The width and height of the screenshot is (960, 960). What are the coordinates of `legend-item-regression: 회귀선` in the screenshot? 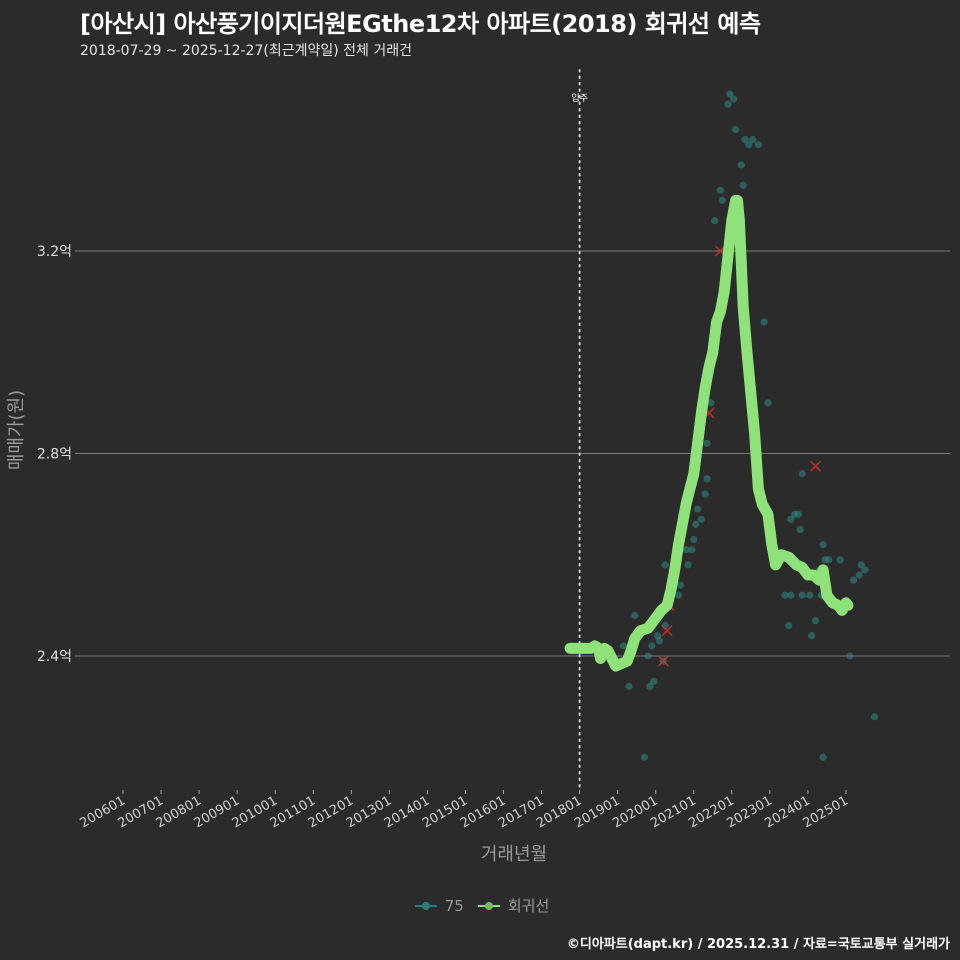 It's located at (513, 905).